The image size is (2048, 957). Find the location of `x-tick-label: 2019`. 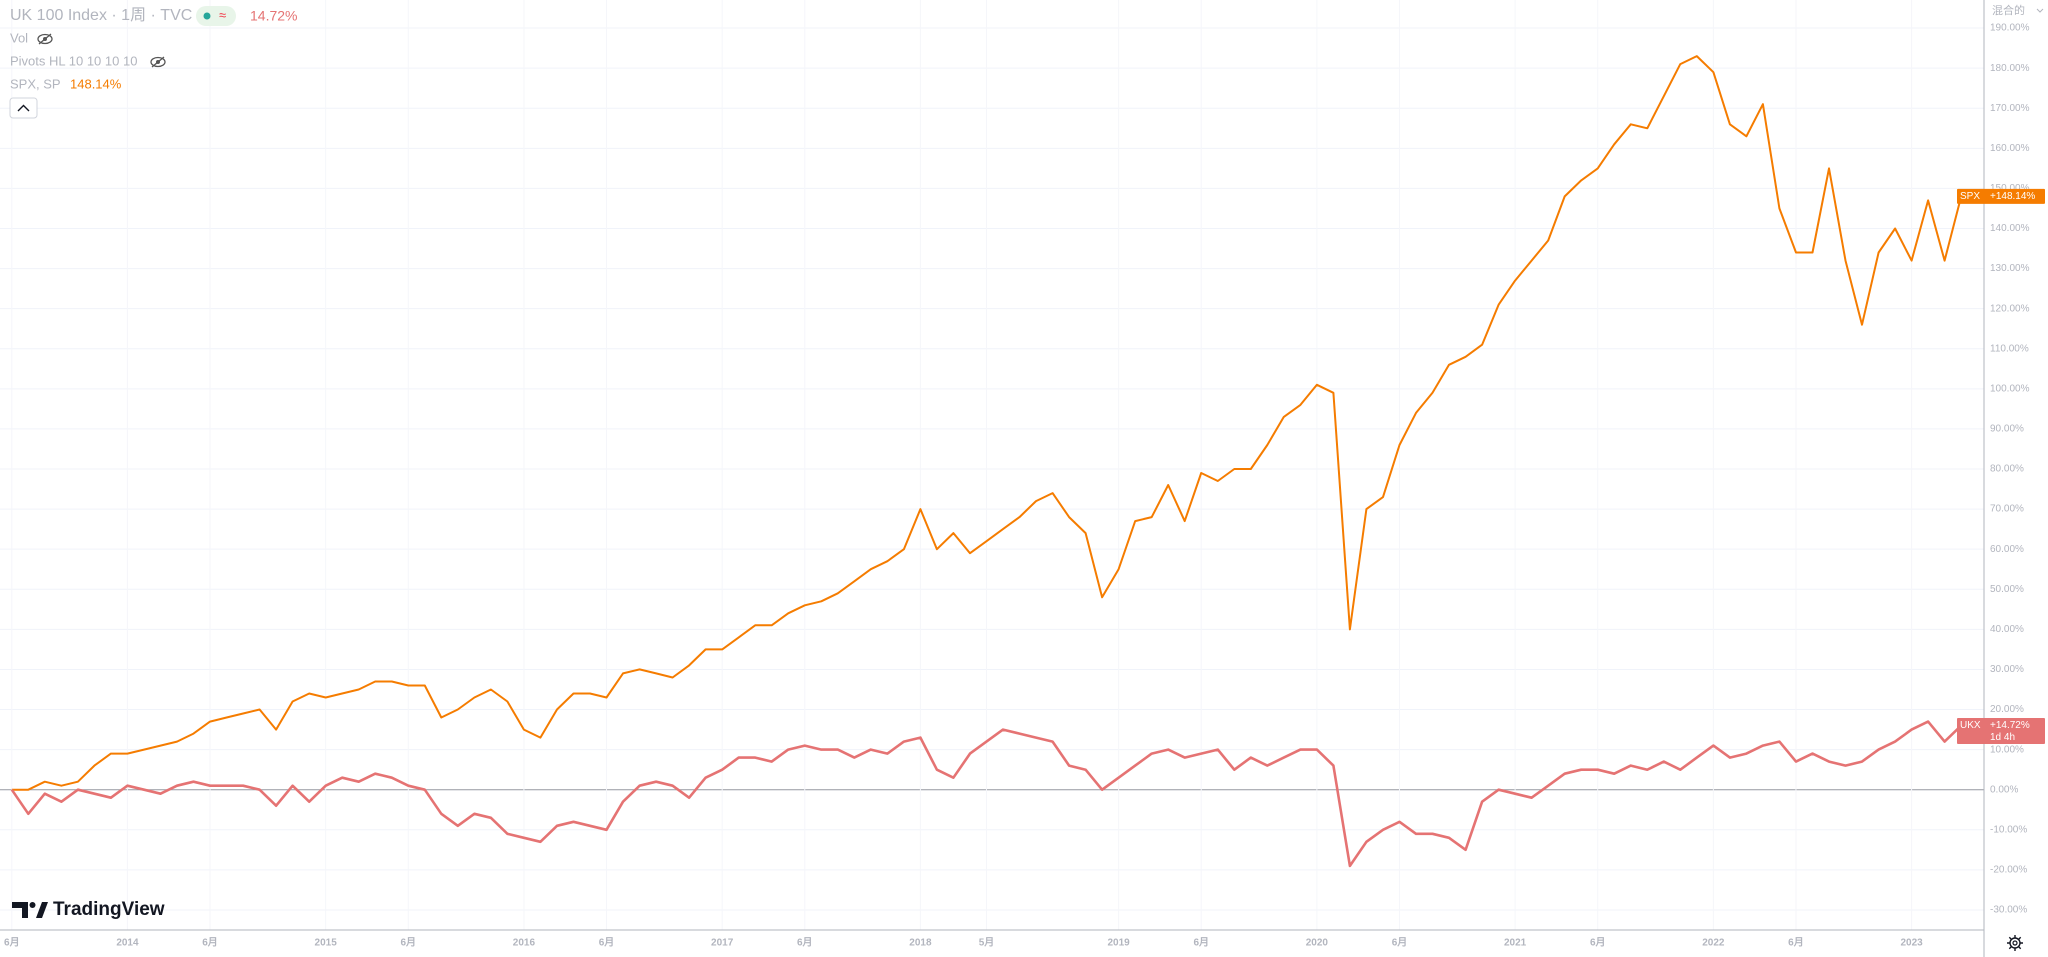

x-tick-label: 2019 is located at coordinates (1119, 943).